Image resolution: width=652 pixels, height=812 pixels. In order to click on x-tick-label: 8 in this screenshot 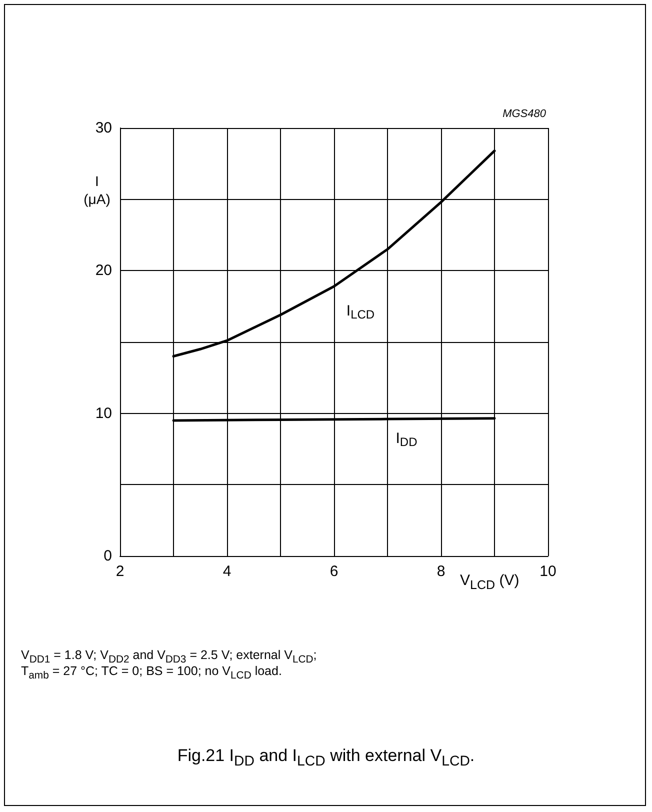, I will do `click(441, 571)`.